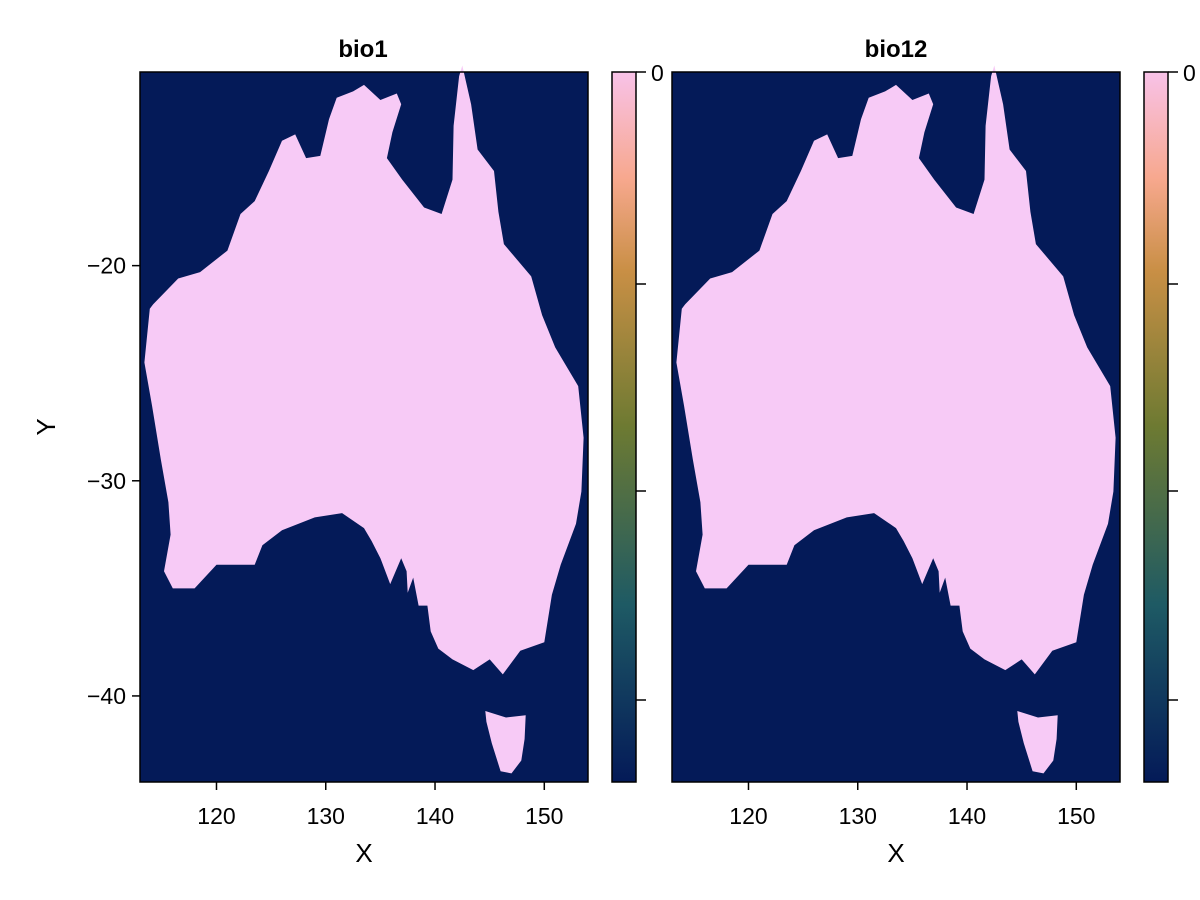 This screenshot has width=1200, height=900. Describe the element at coordinates (106, 696) in the screenshot. I see `y-tick-label: −40` at that location.